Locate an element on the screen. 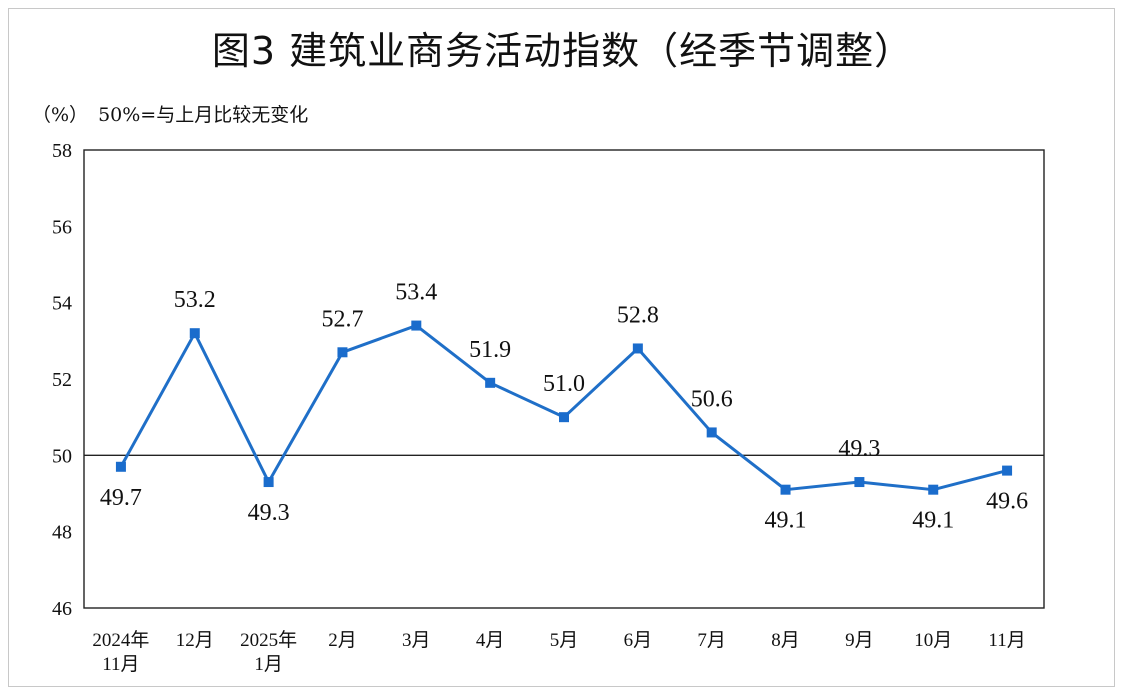 This screenshot has width=1125, height=697. data-label: 52.8 is located at coordinates (638, 315).